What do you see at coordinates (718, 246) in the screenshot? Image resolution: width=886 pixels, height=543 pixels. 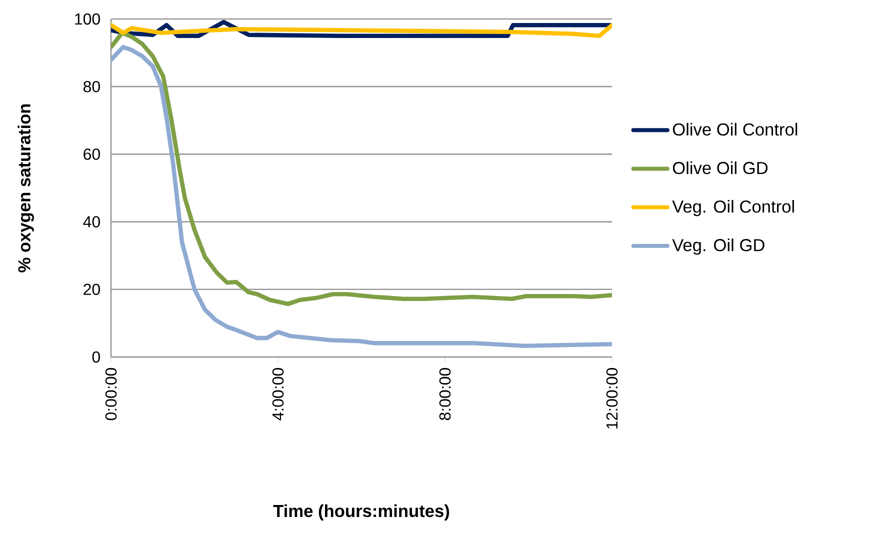 I see `legend-label: Veg. Oil GD` at bounding box center [718, 246].